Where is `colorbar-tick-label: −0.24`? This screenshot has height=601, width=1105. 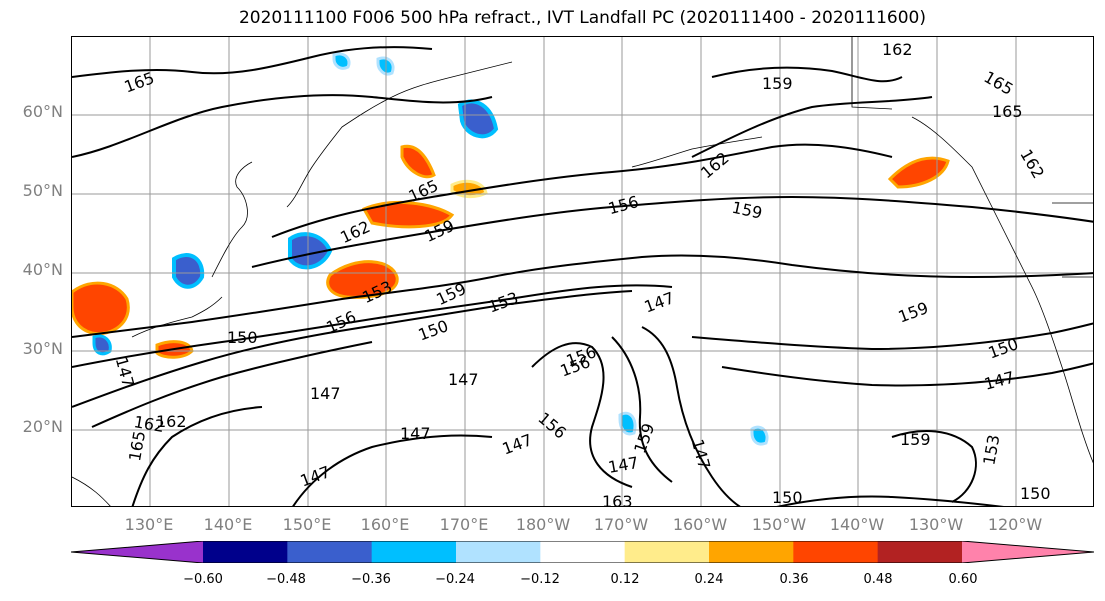 colorbar-tick-label: −0.24 is located at coordinates (455, 579).